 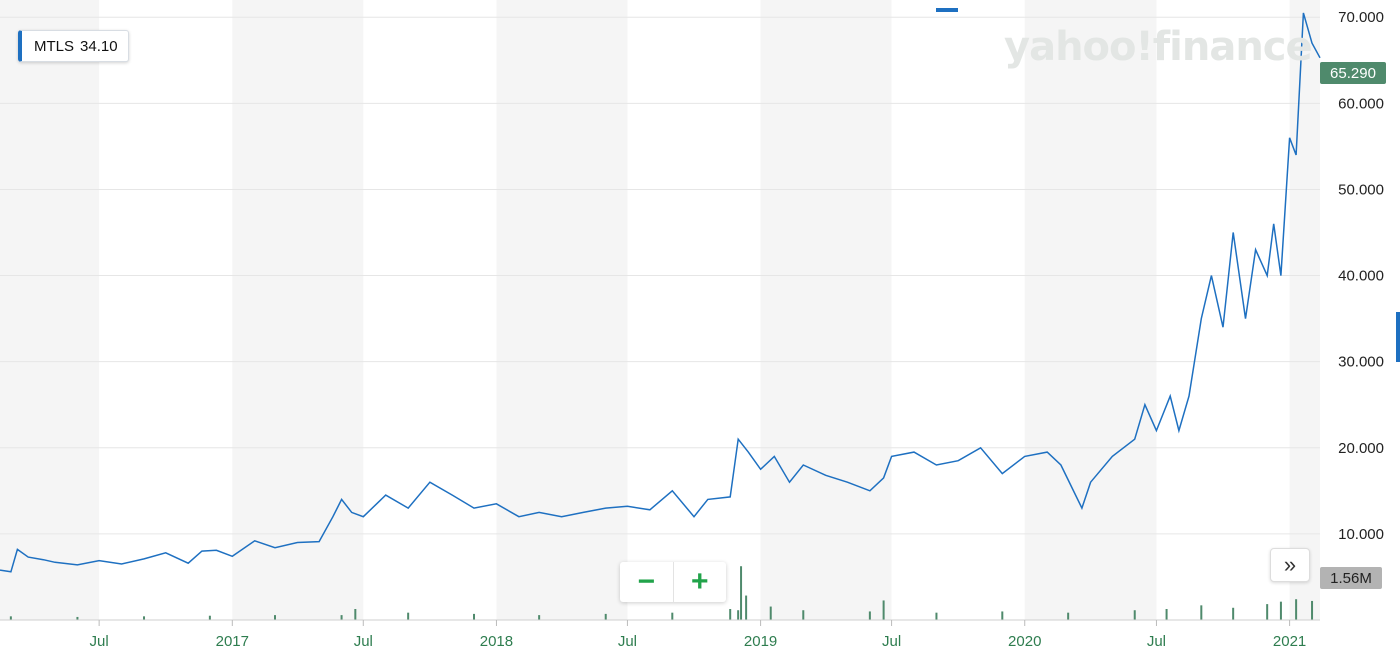 What do you see at coordinates (647, 582) in the screenshot?
I see `zoom-out-button: −` at bounding box center [647, 582].